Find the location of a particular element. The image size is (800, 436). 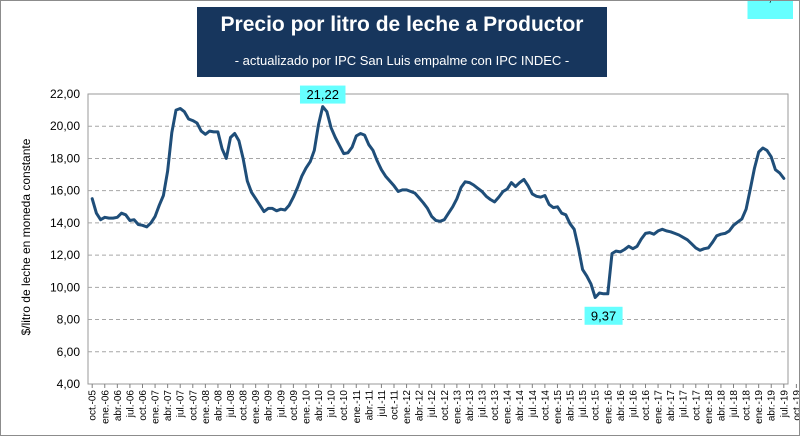

y-tick-label: 6,00 is located at coordinates (69, 352).